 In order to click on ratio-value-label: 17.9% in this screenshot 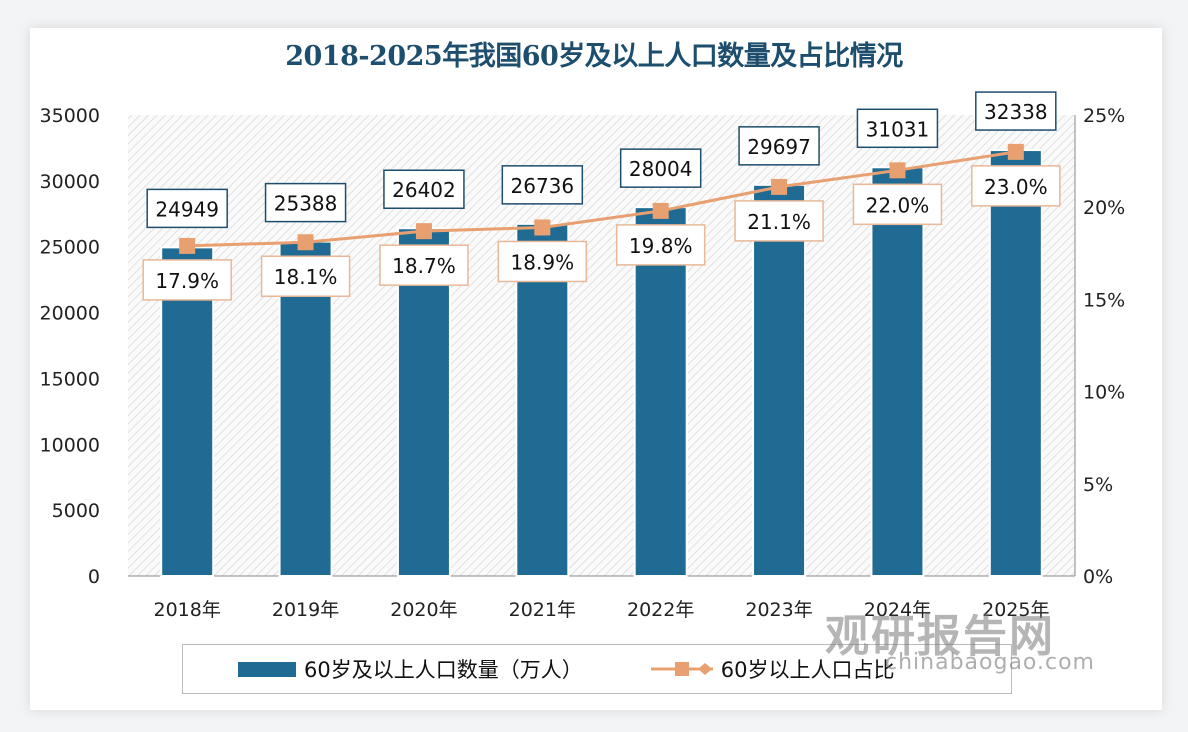, I will do `click(187, 281)`.